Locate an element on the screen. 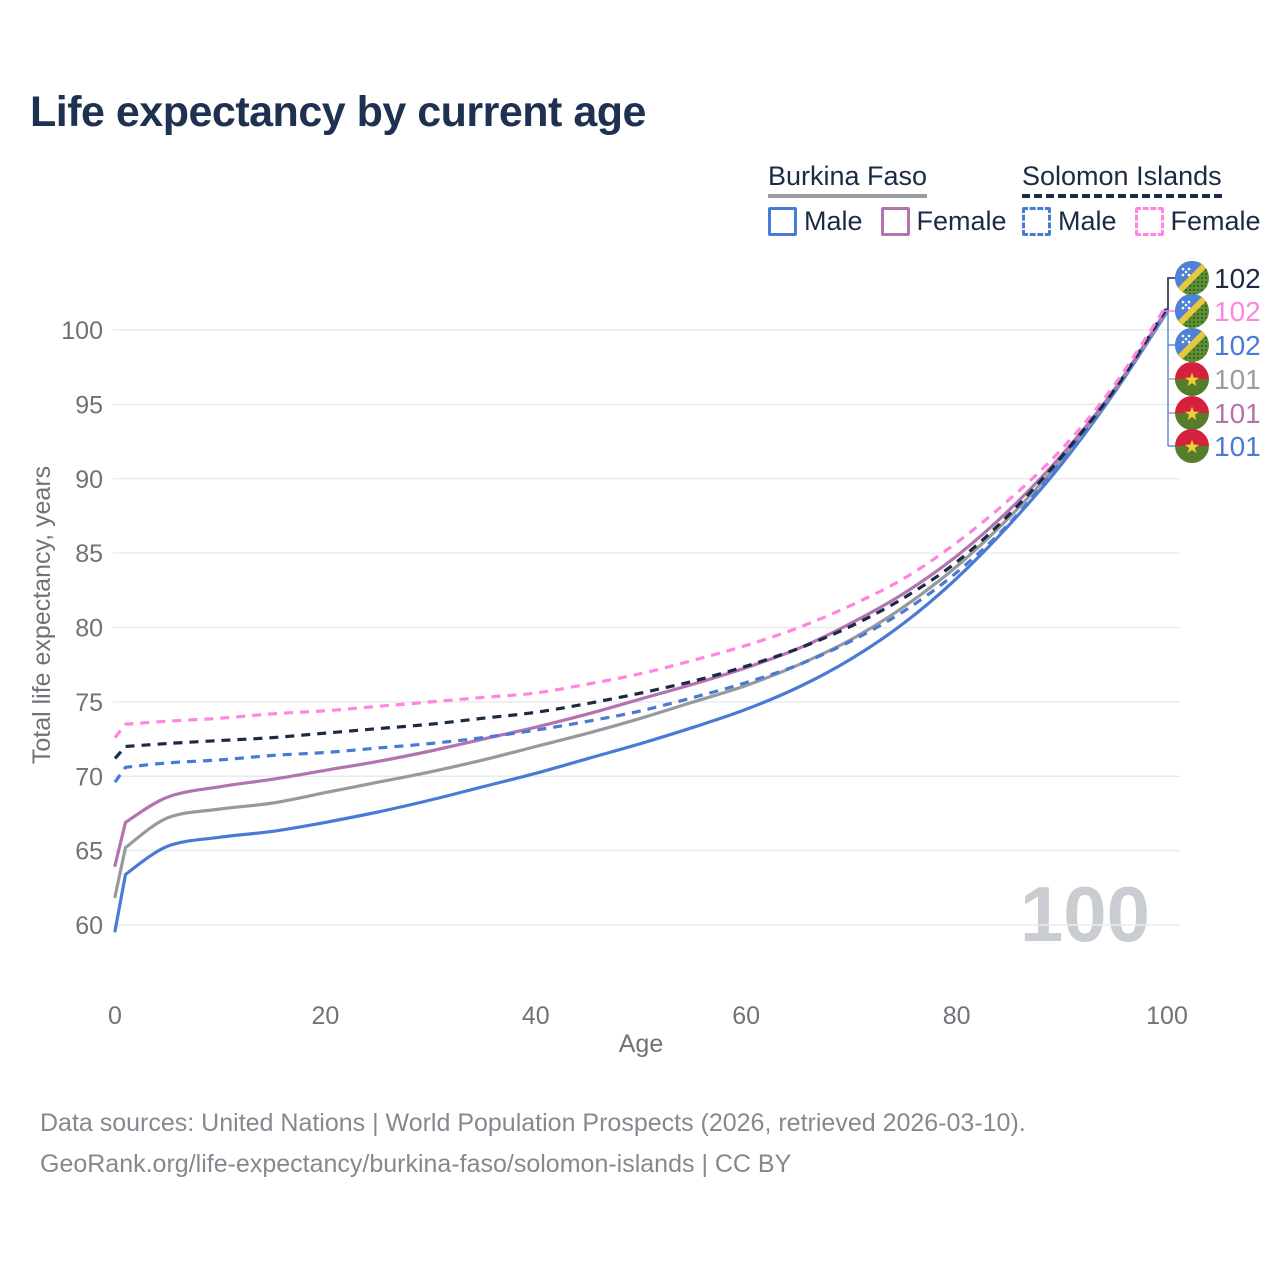  legend-items-solomon-islands: Male Female is located at coordinates (1150, 221).